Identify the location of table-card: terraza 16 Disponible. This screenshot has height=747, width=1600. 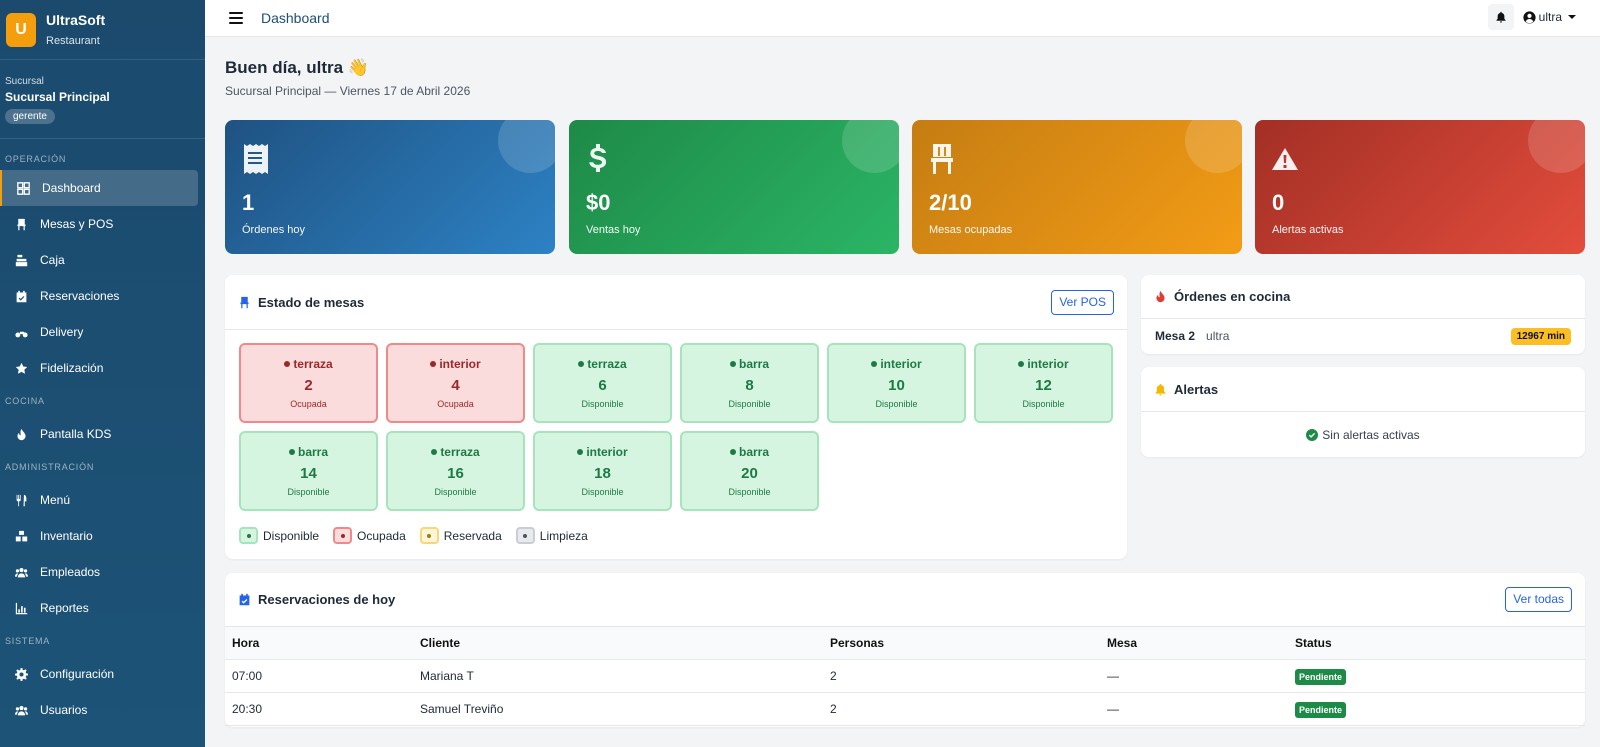
(455, 471).